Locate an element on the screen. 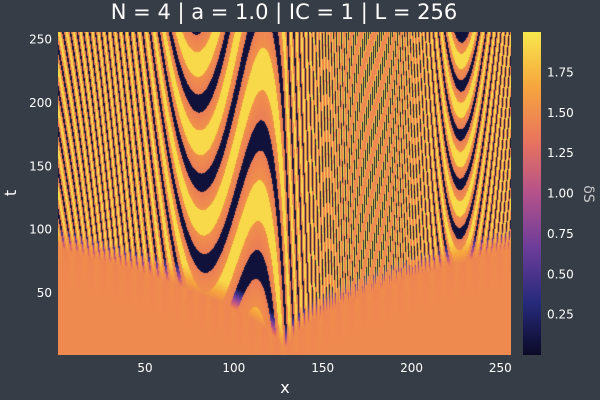  y-axis-ticks: 50 100 150 200 250 is located at coordinates (40, 166).